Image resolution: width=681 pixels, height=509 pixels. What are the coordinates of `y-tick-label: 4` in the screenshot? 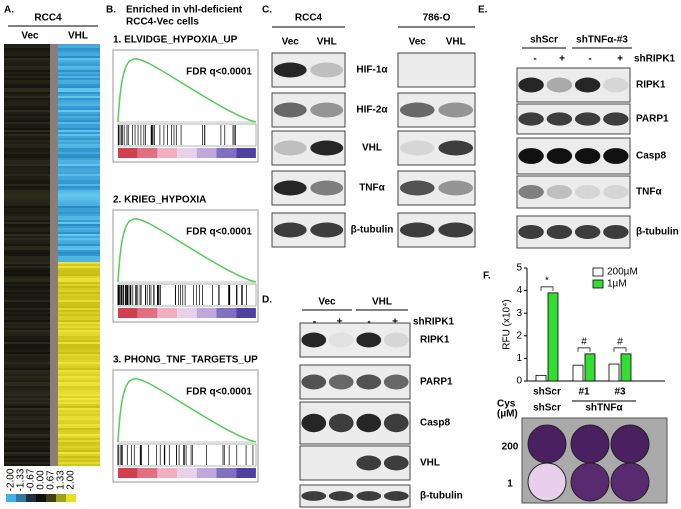 It's located at (519, 290).